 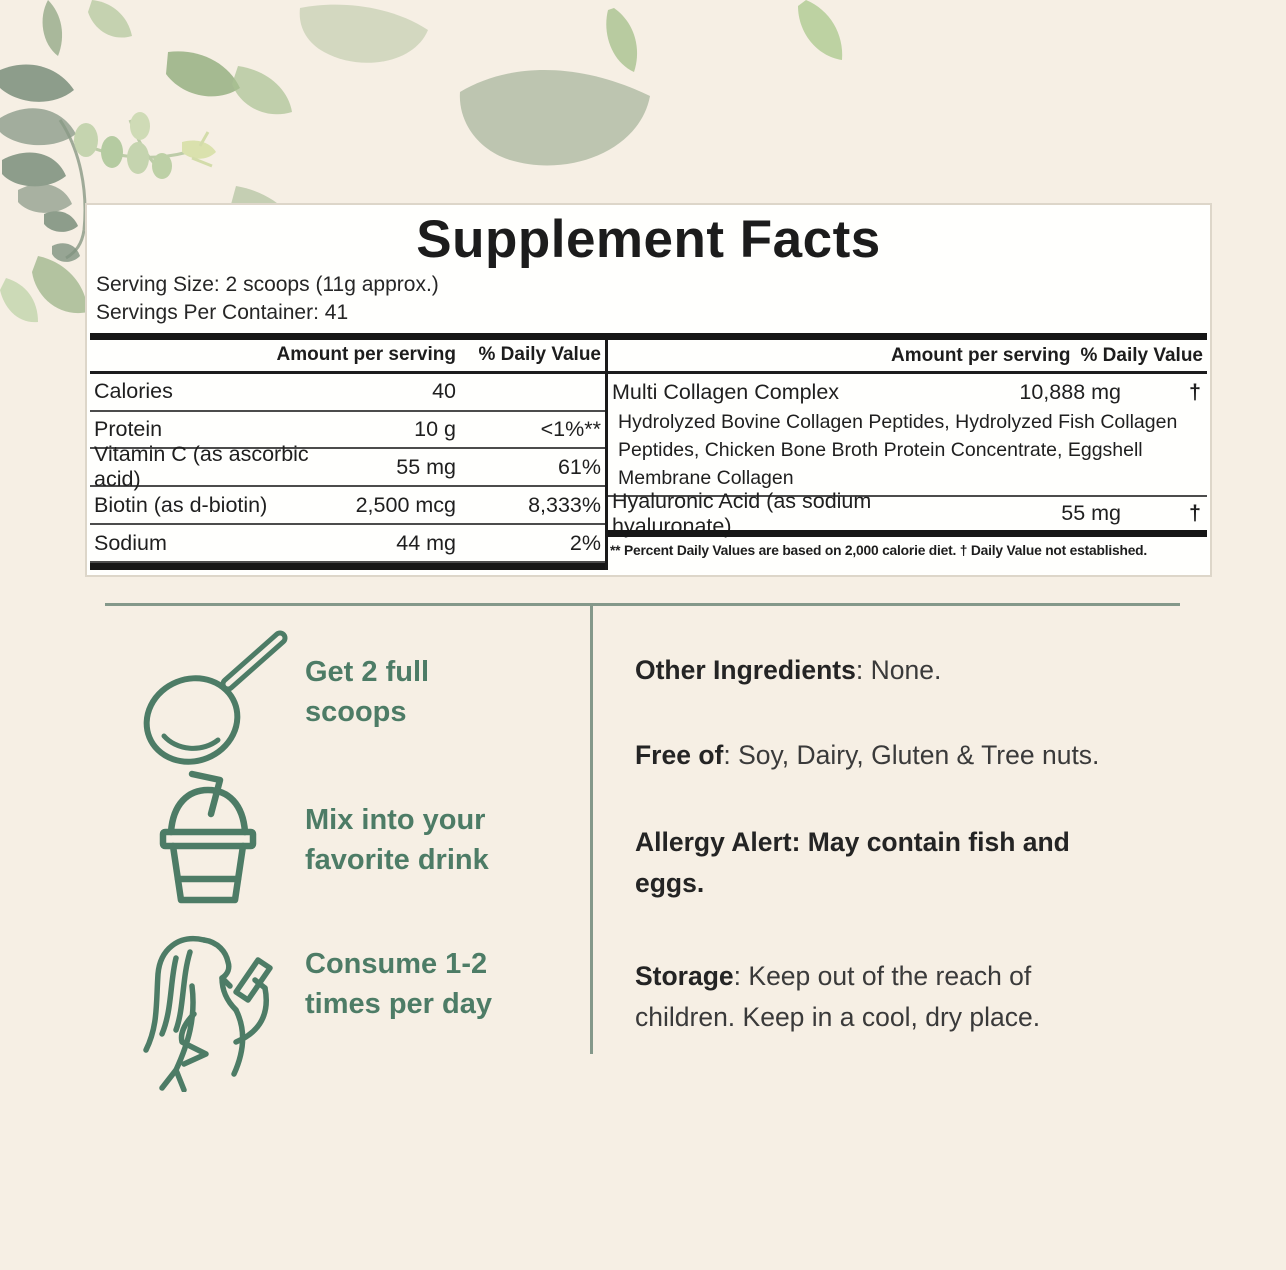 I want to click on nutrient-amount: 2,500 mcg, so click(x=405, y=504).